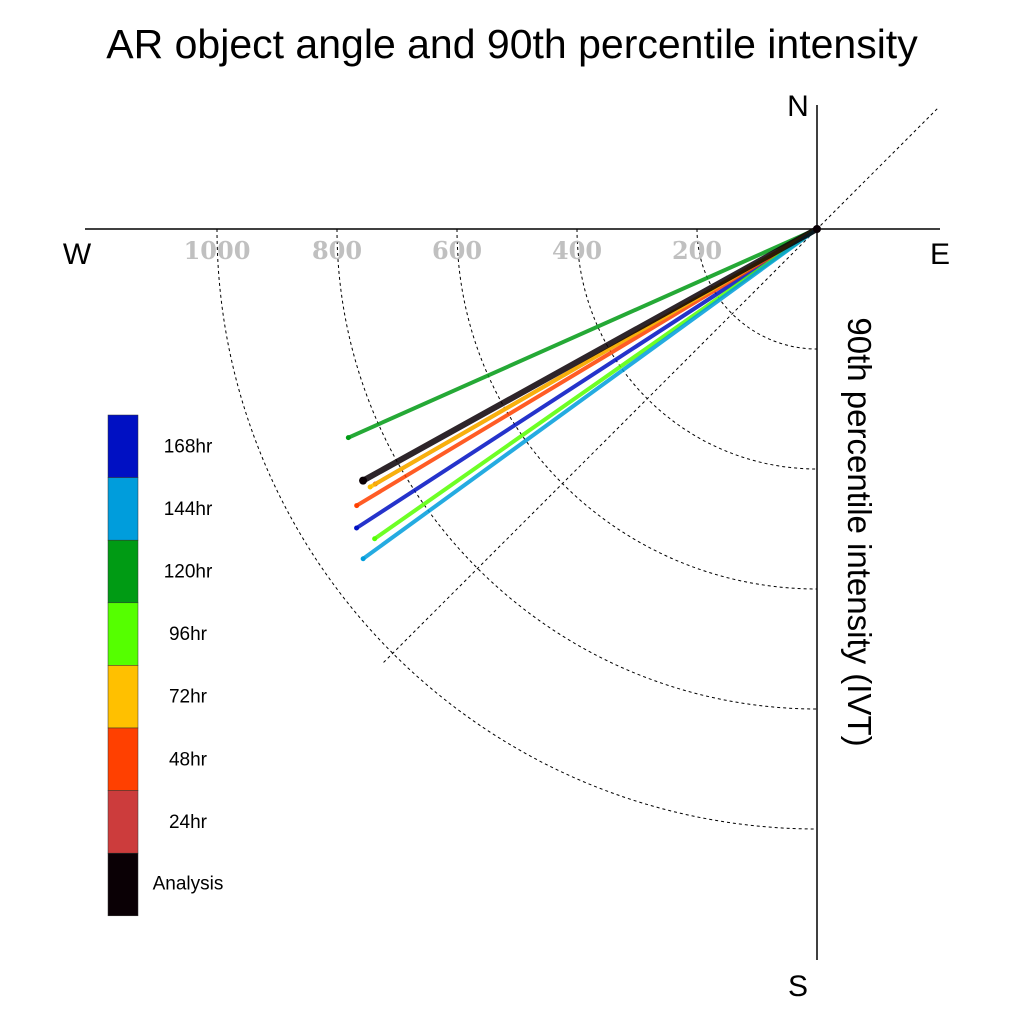 This screenshot has height=1024, width=1024. Describe the element at coordinates (188, 884) in the screenshot. I see `legend-label-Analysis: Analysis` at that location.